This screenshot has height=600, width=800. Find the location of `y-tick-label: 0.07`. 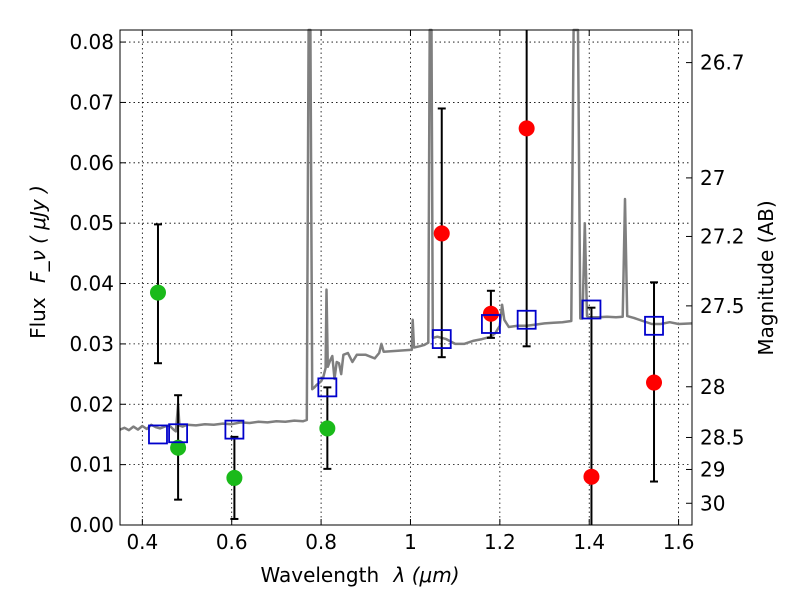

y-tick-label: 0.07 is located at coordinates (91, 102).